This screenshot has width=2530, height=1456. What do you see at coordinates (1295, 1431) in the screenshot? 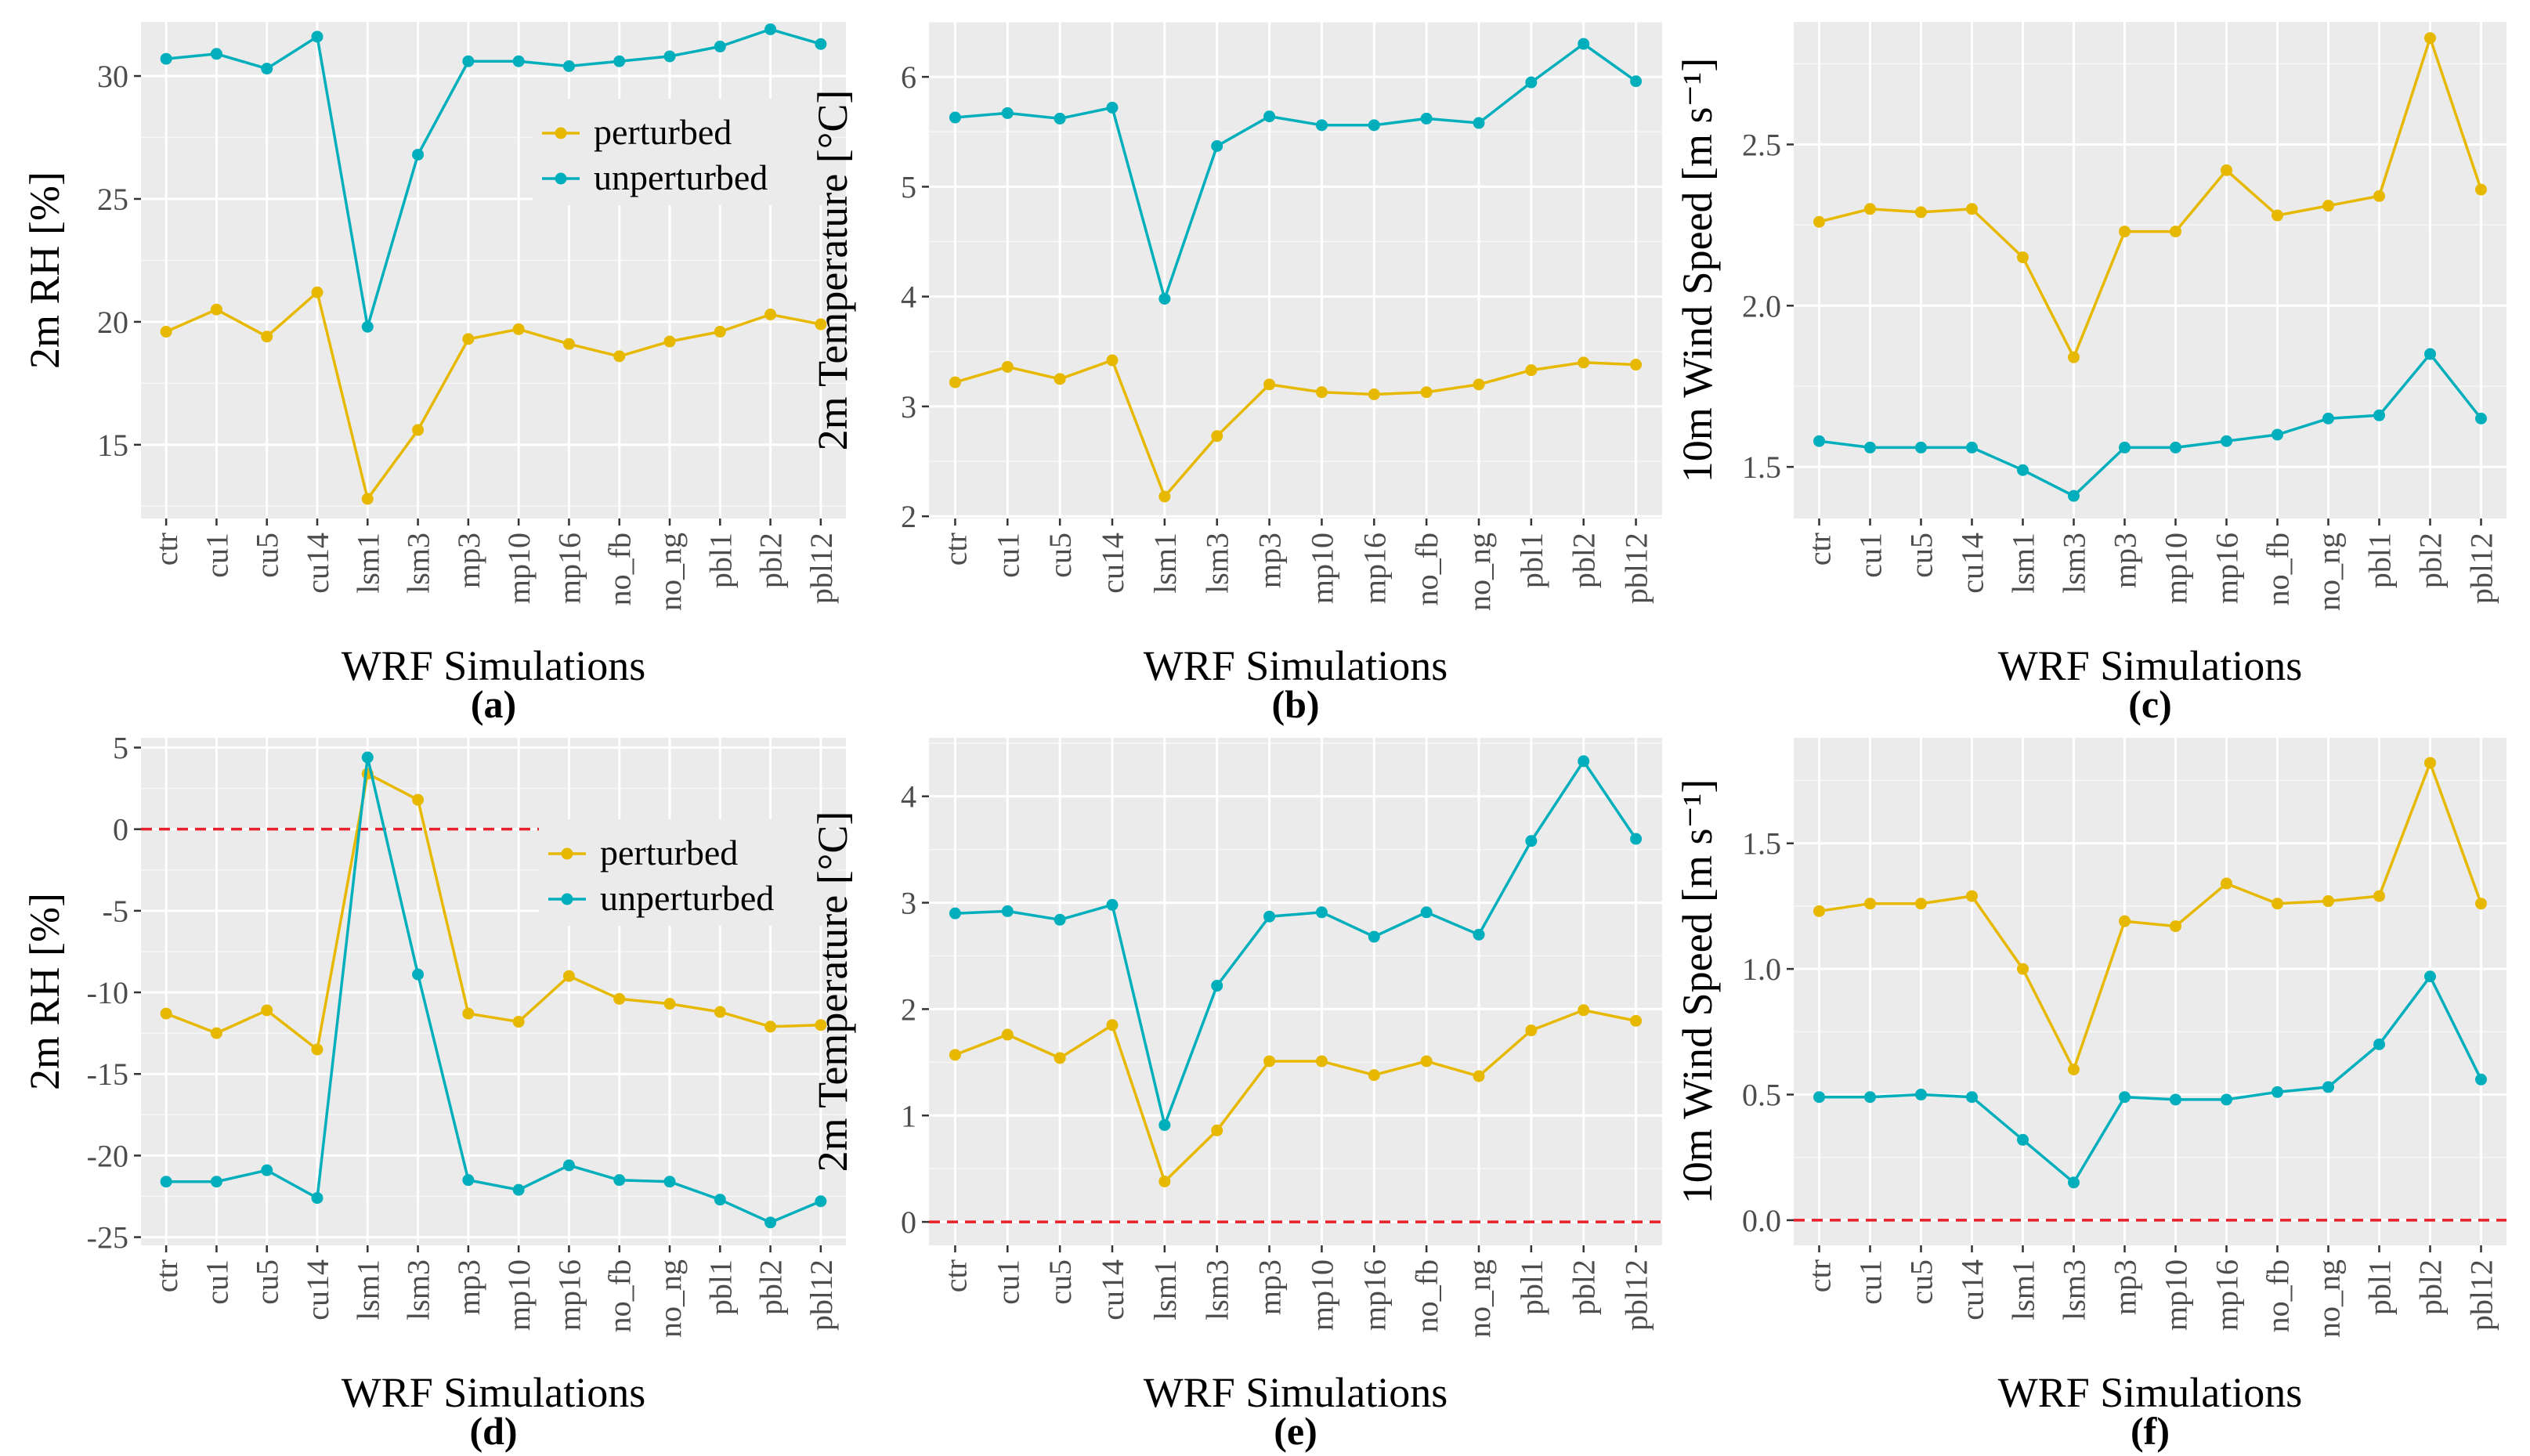
I see `panel-label: (e)` at bounding box center [1295, 1431].